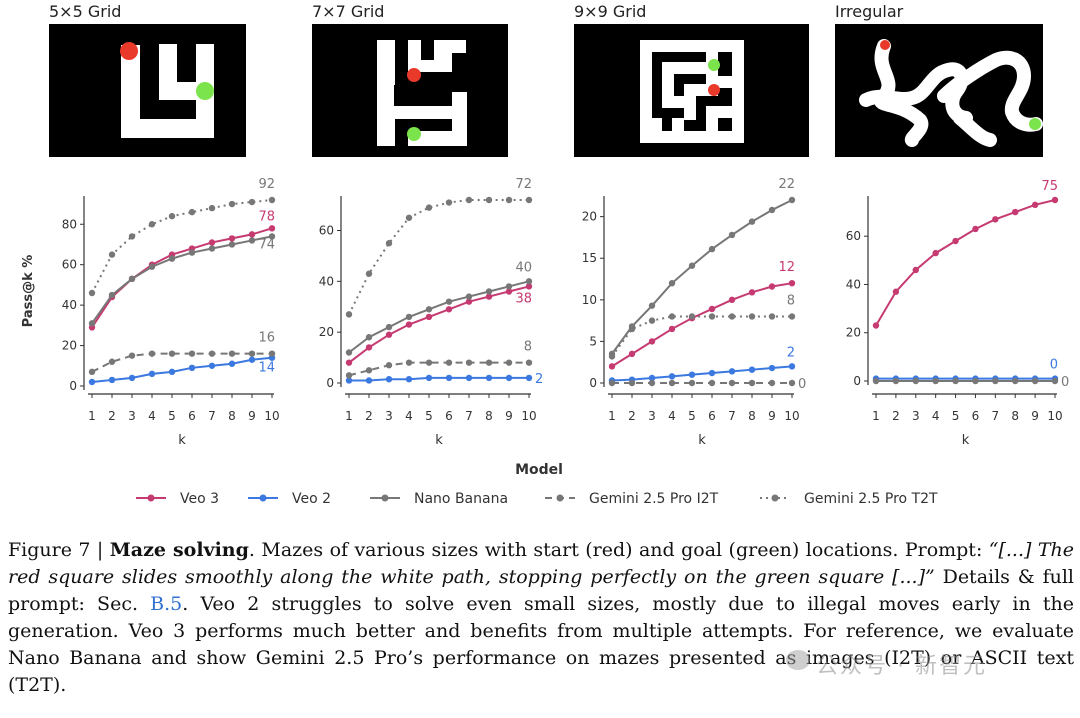  I want to click on legend-item: Veo 3, so click(177, 499).